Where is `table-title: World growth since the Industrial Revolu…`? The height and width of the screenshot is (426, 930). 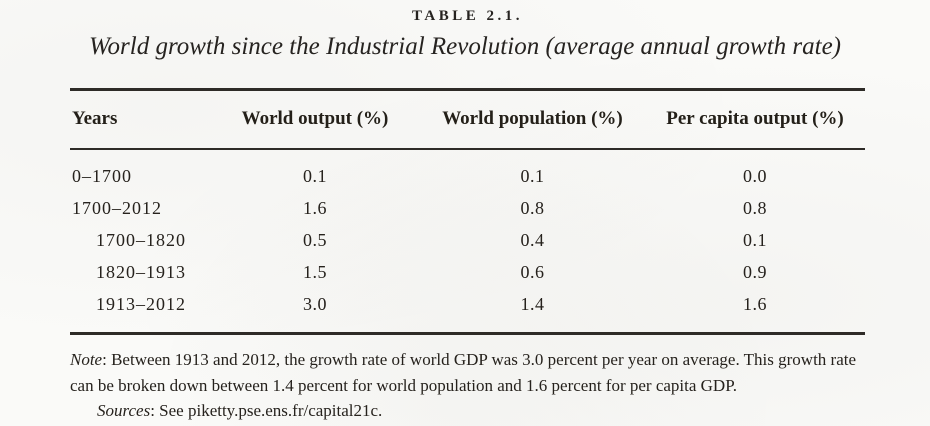
table-title: World growth since the Industrial Revolu… is located at coordinates (464, 46).